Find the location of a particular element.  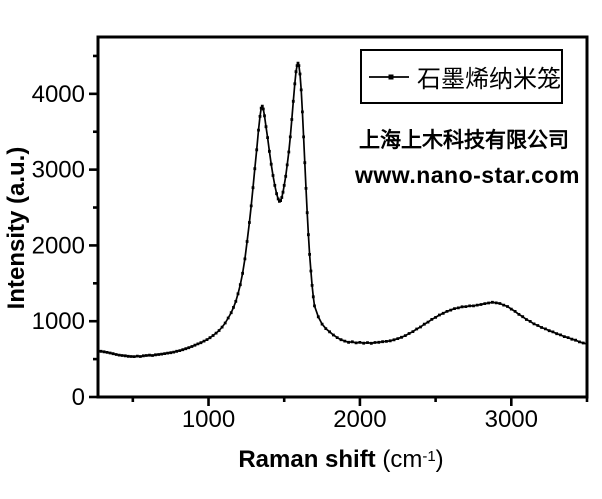

legend-series-label: 石墨烯纳米笼 is located at coordinates (489, 79).